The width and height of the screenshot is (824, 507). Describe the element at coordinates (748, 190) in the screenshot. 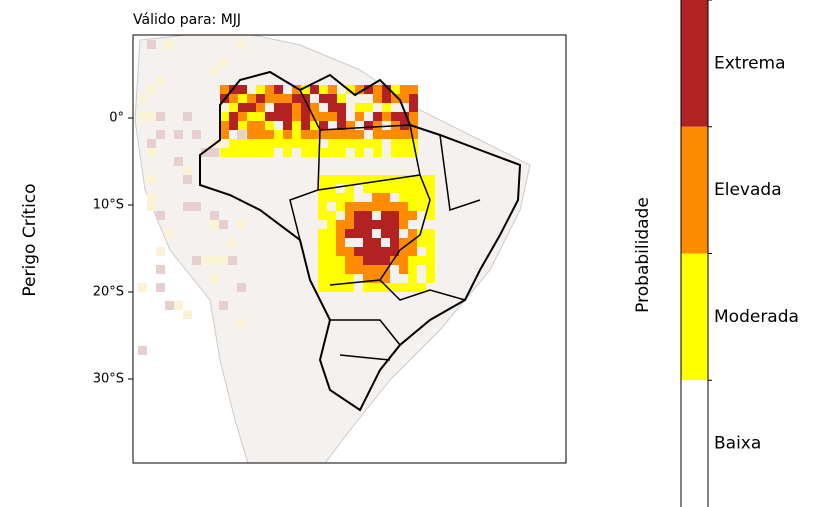

I see `colorbar-level-label: Elevada` at that location.